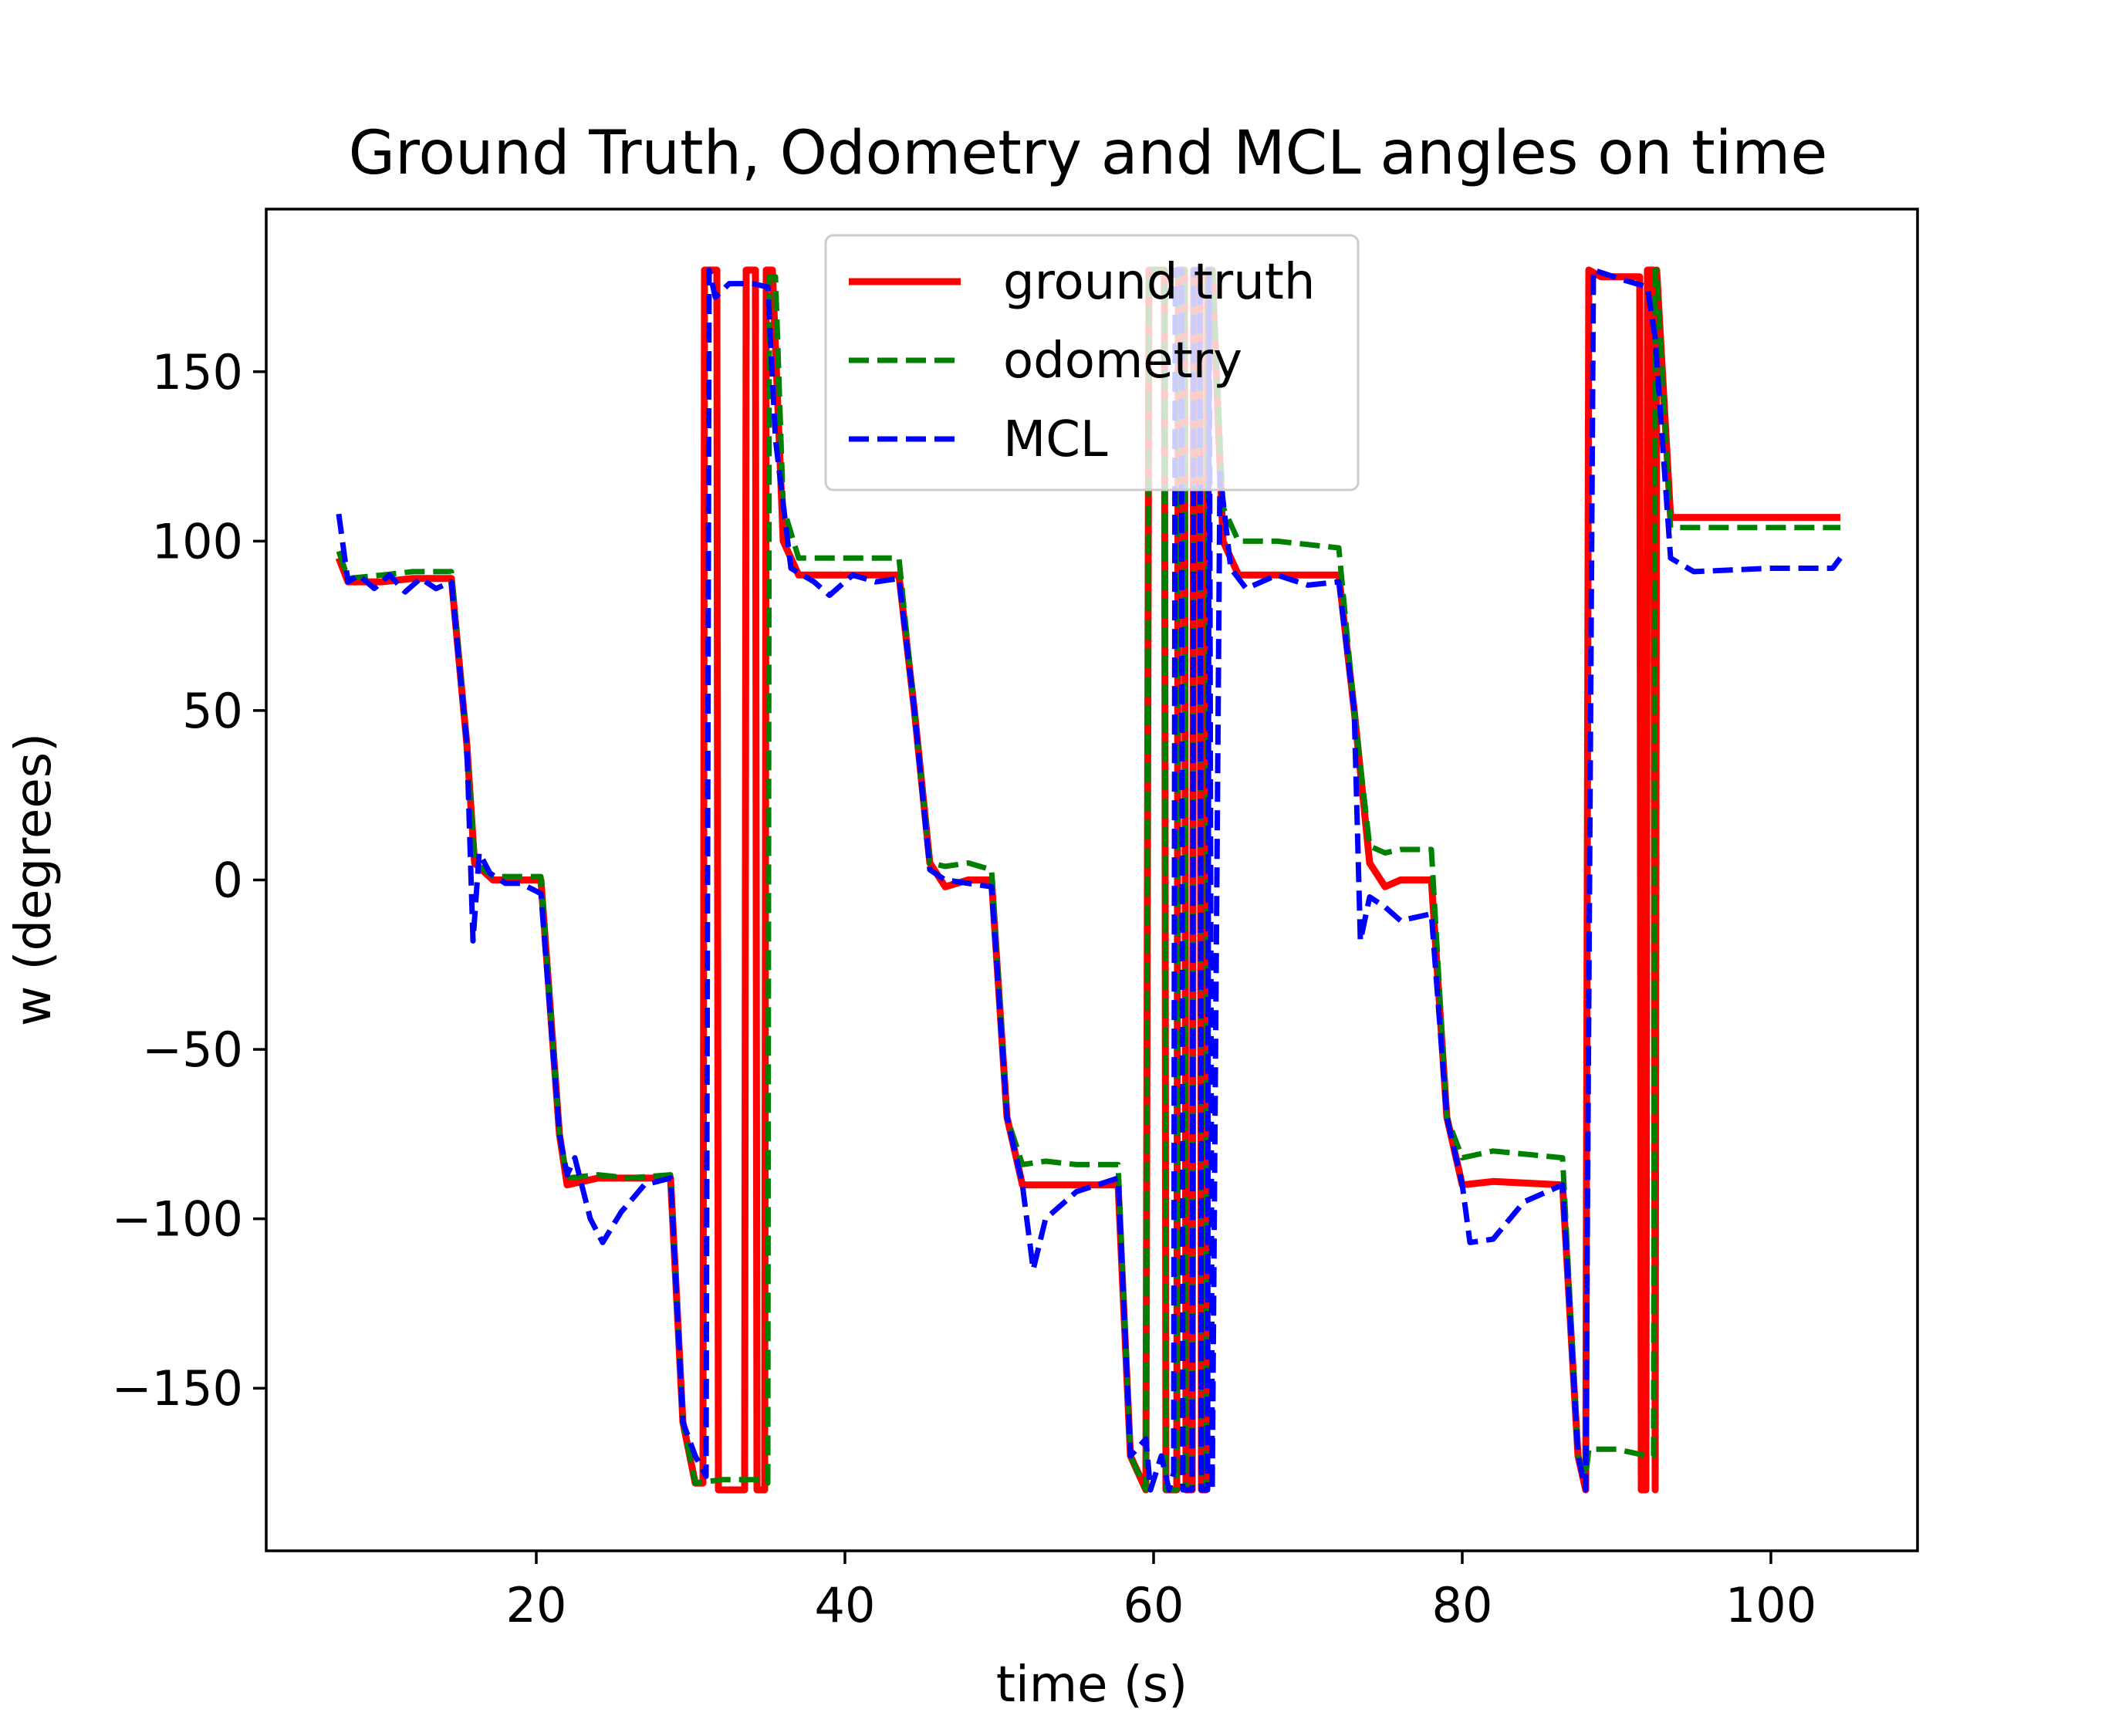 This screenshot has height=1736, width=2122. Describe the element at coordinates (197, 541) in the screenshot. I see `y-tick-label: 100` at that location.